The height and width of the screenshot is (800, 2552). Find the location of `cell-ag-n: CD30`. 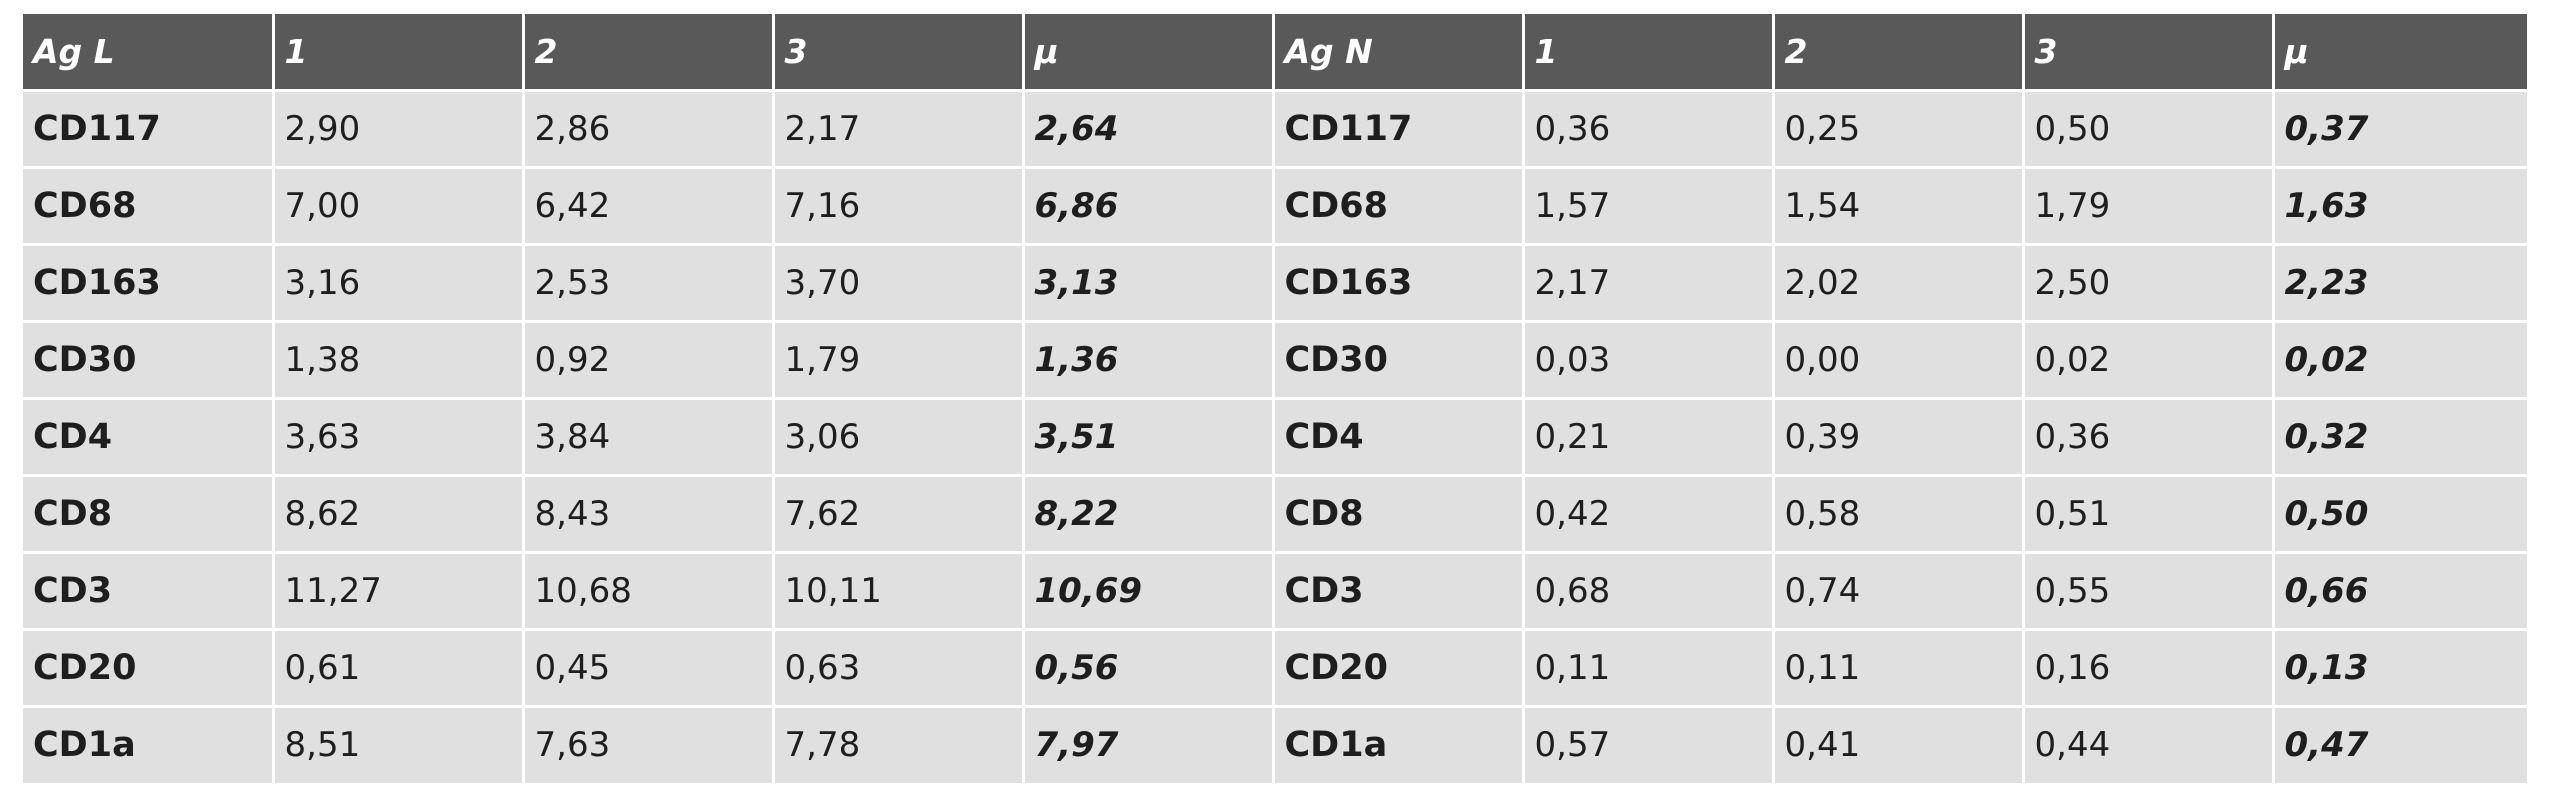

cell-ag-n: CD30 is located at coordinates (1399, 358).